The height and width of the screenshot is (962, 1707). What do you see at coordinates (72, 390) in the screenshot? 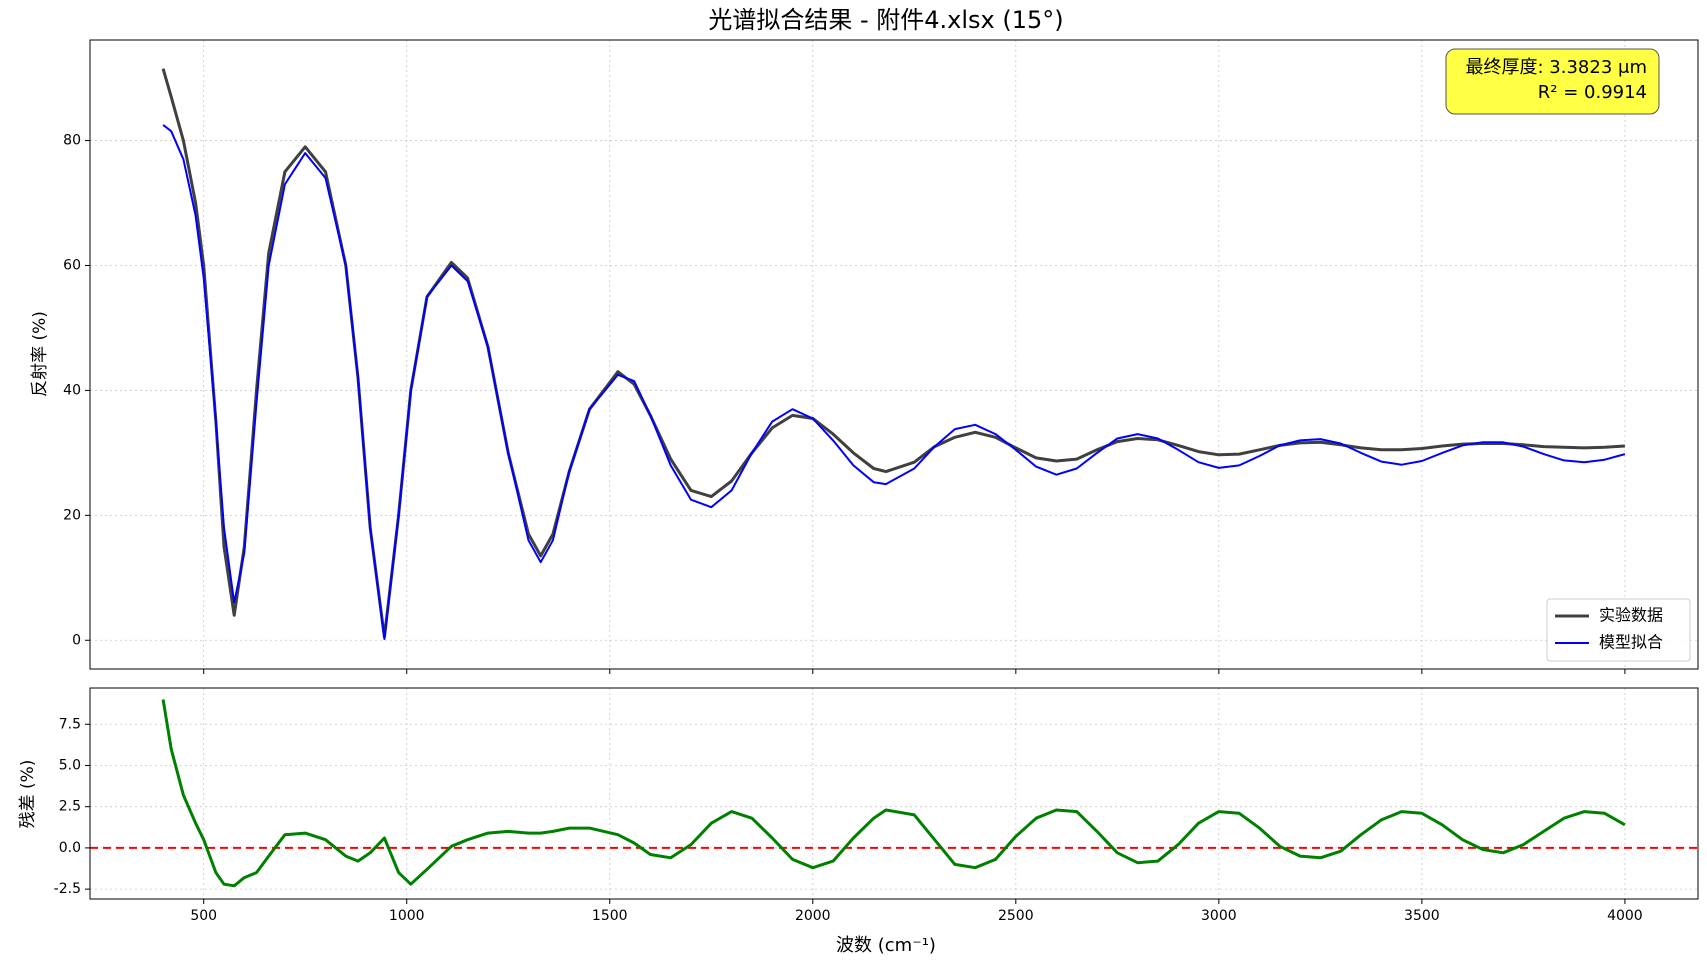
I see `y-tick-label: 40` at bounding box center [72, 390].